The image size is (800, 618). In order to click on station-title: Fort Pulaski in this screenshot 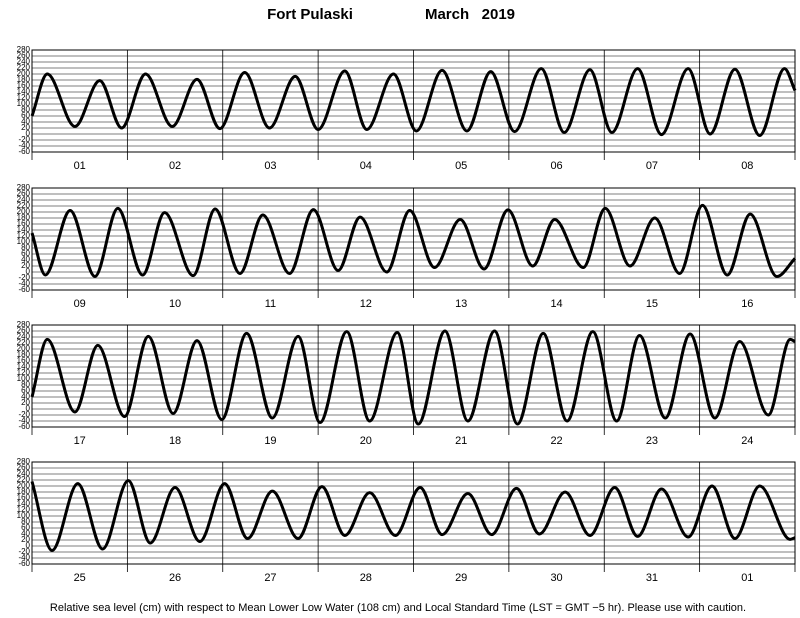, I will do `click(310, 14)`.